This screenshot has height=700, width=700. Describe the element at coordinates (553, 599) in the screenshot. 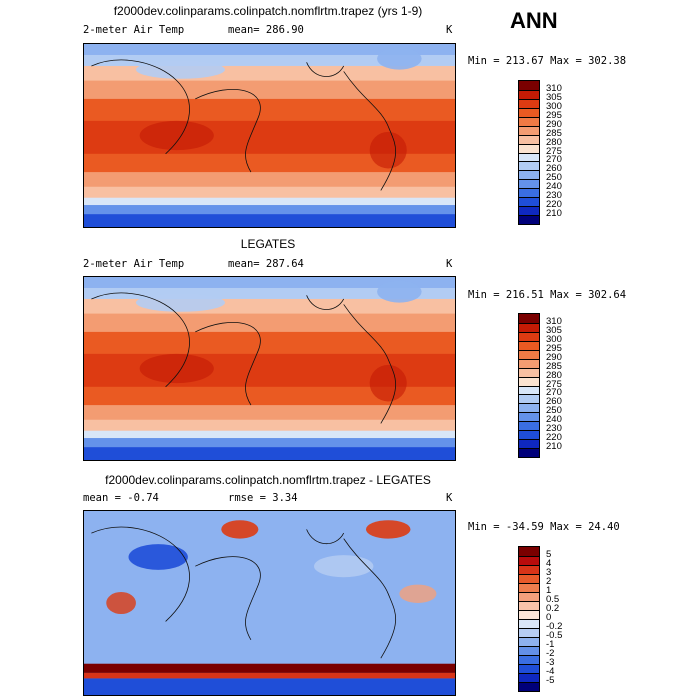

I see `colorbar-tick-label: 0.5` at that location.